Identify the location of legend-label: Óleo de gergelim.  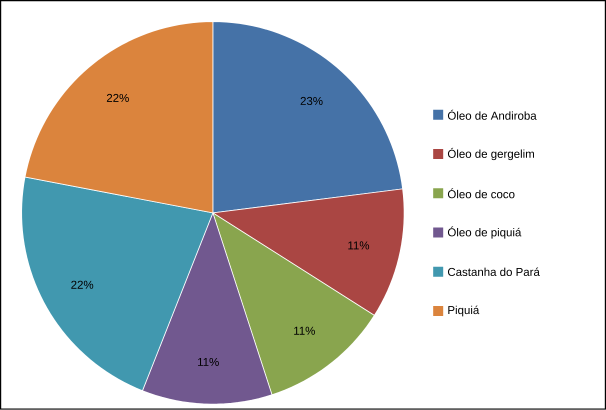
(491, 154).